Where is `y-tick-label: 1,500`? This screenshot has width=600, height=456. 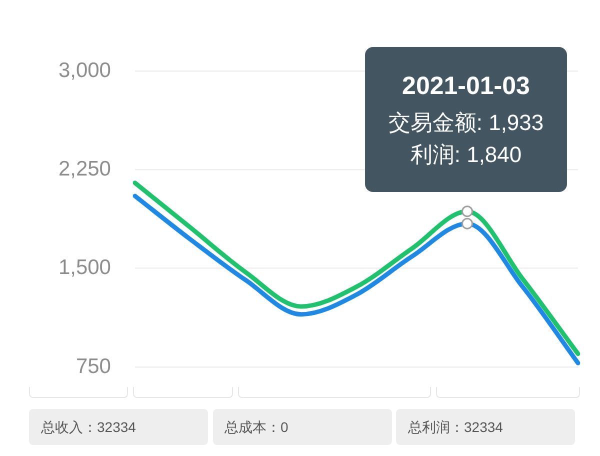 y-tick-label: 1,500 is located at coordinates (84, 268).